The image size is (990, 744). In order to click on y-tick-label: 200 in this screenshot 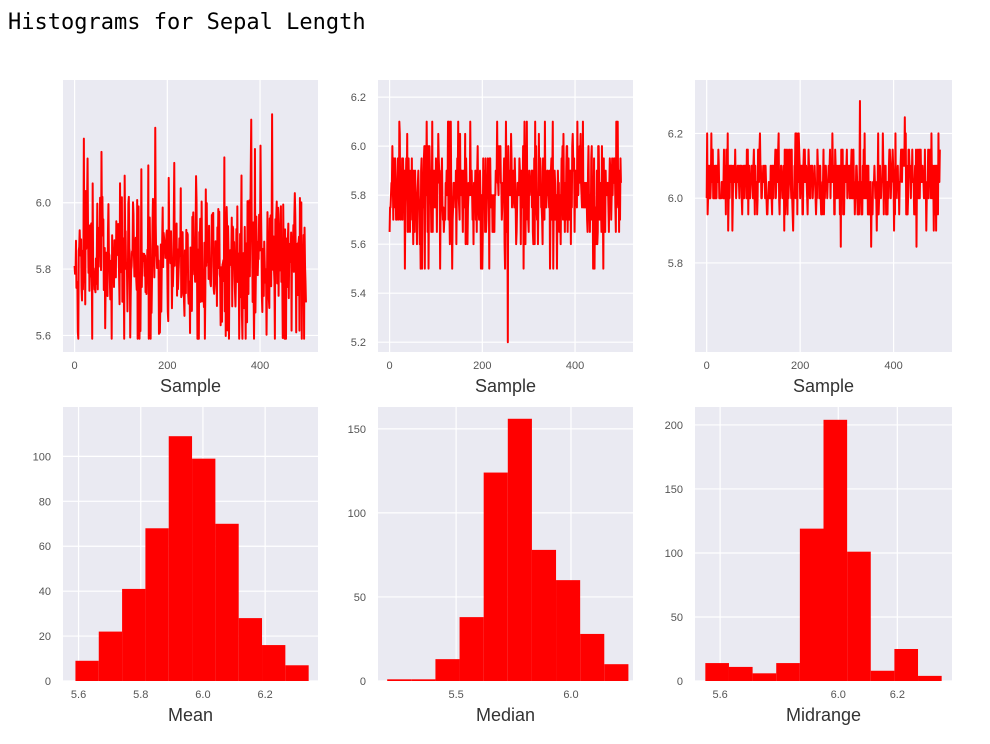, I will do `click(674, 426)`.